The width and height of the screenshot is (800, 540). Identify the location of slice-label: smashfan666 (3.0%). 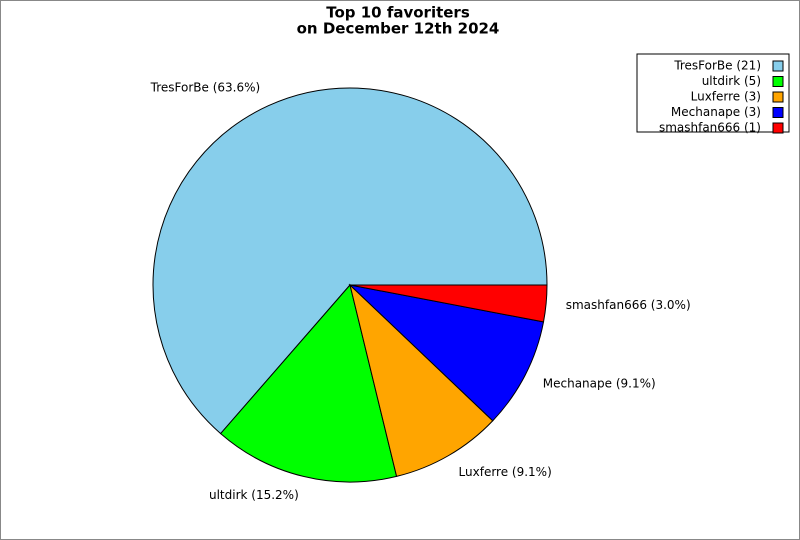
(628, 305).